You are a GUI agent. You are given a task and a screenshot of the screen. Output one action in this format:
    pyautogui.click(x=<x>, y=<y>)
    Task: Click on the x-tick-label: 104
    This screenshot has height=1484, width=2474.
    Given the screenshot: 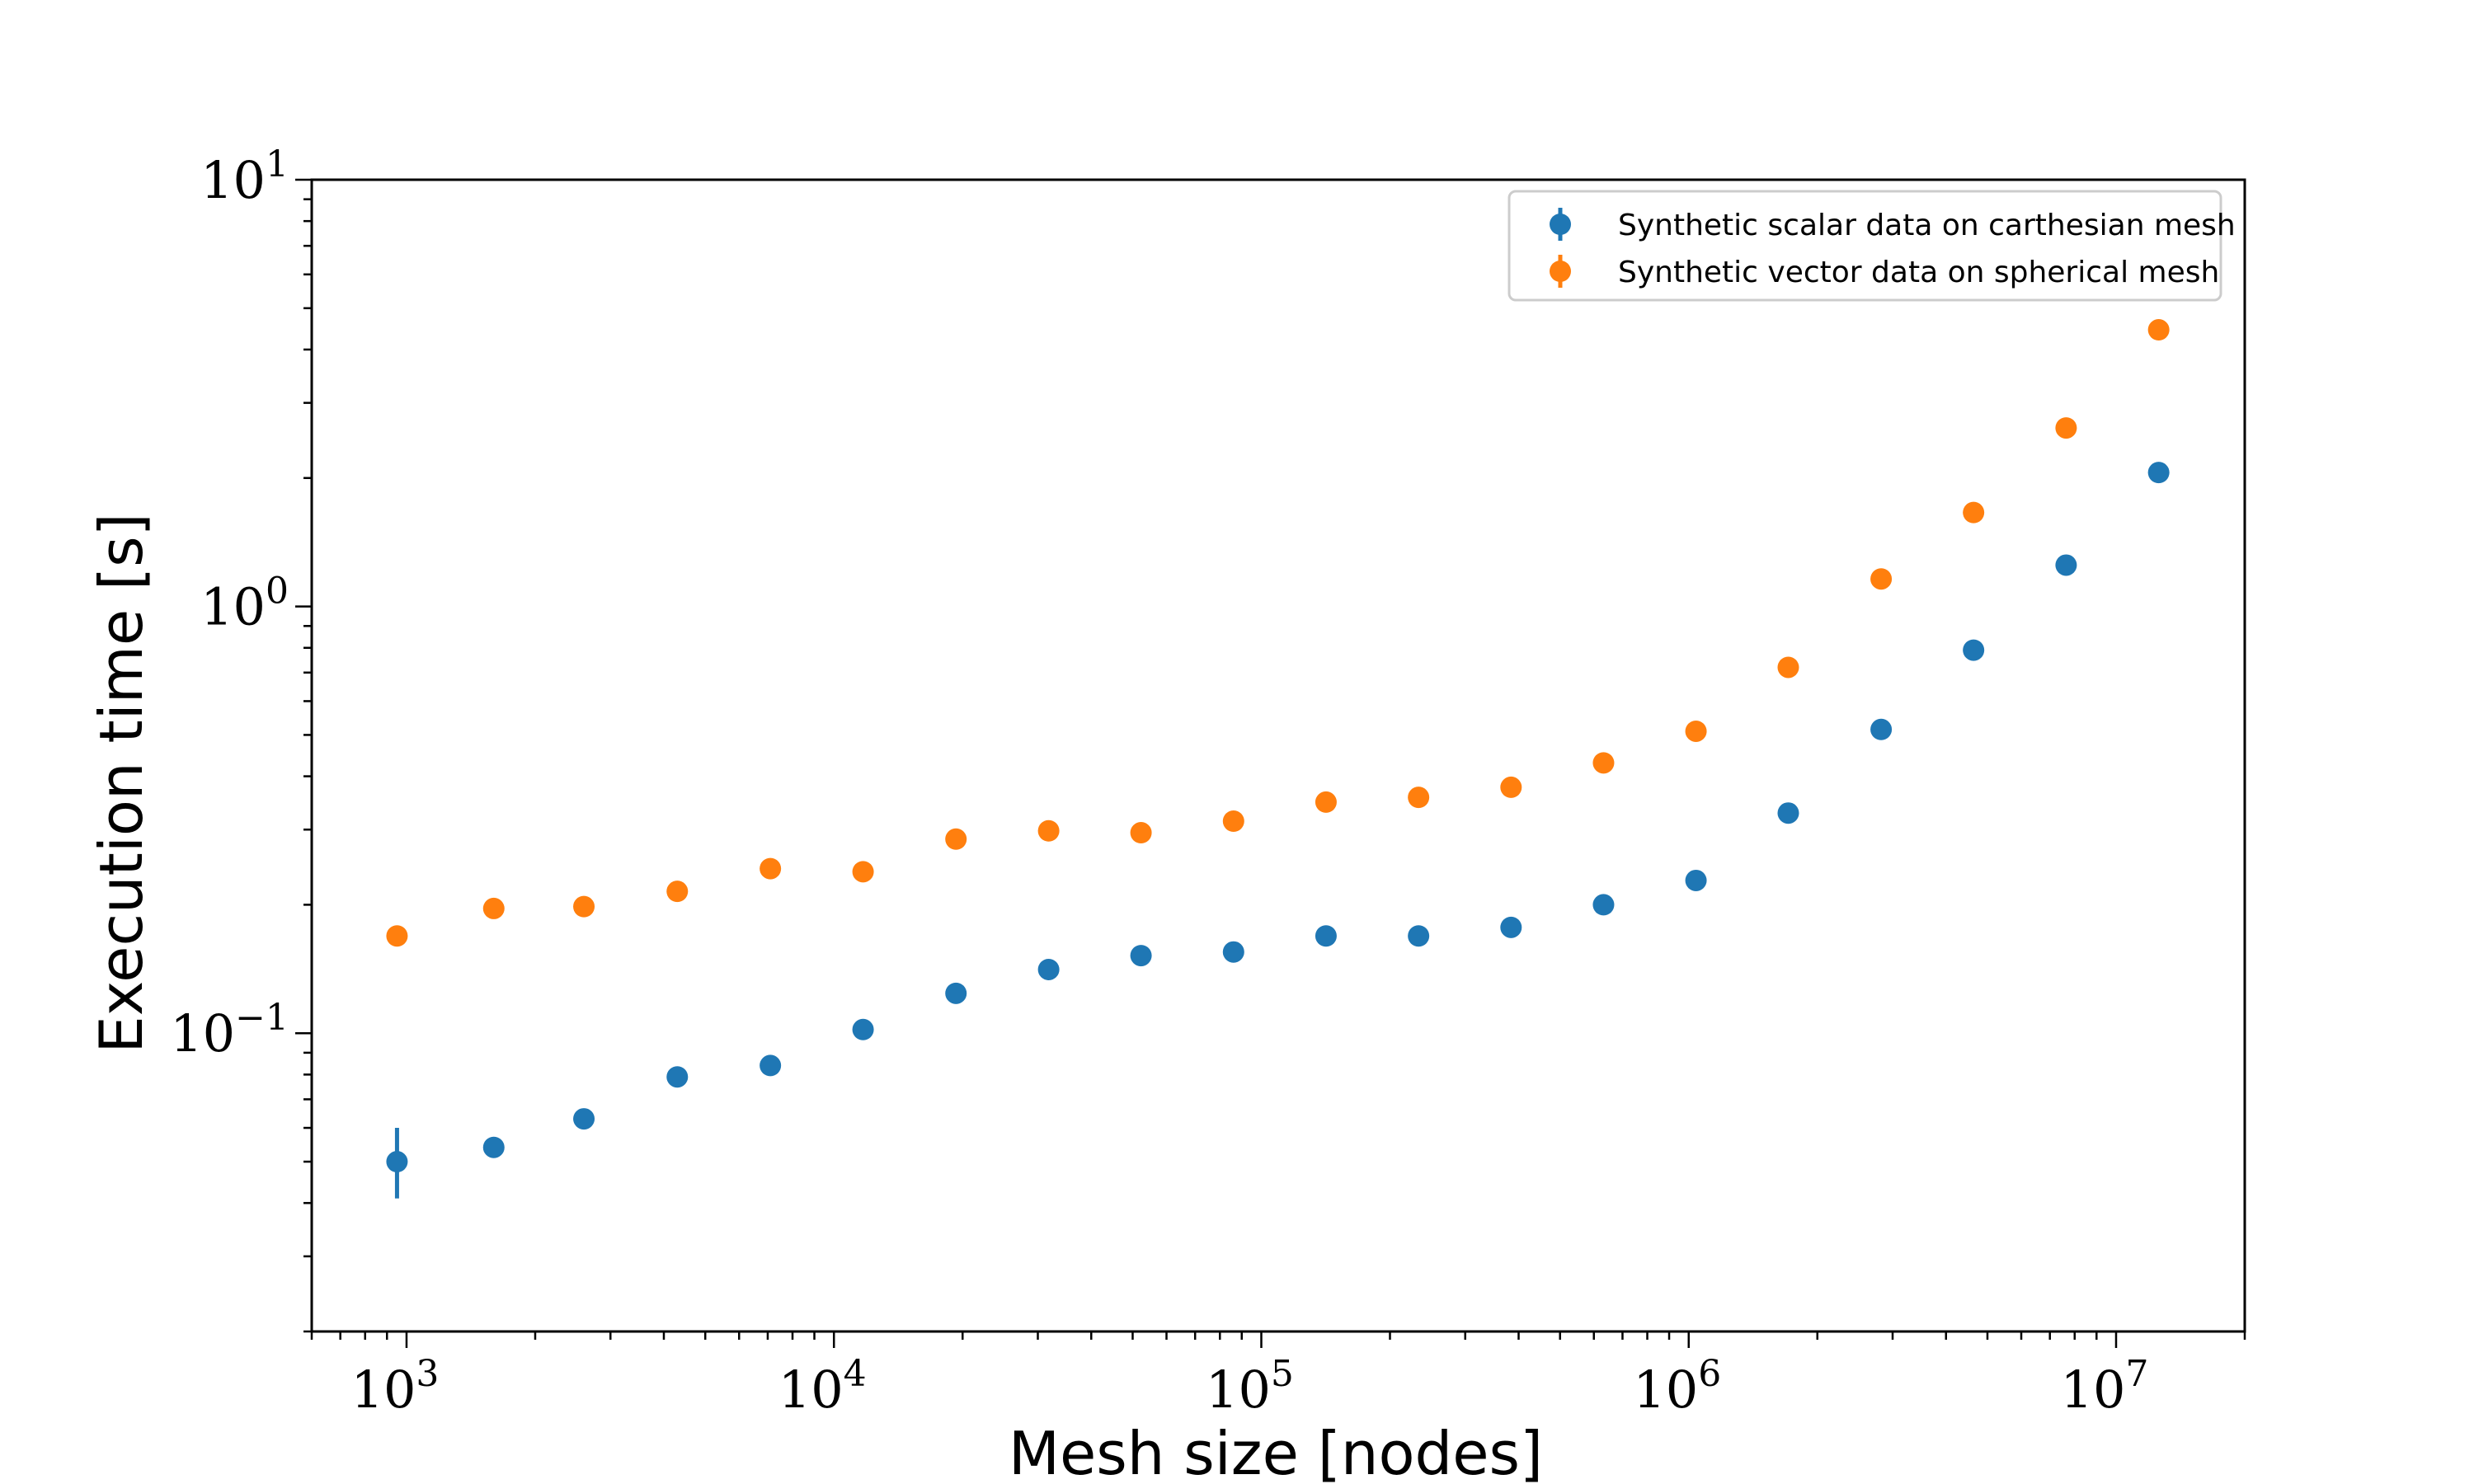 What is the action you would take?
    pyautogui.click(x=822, y=1386)
    